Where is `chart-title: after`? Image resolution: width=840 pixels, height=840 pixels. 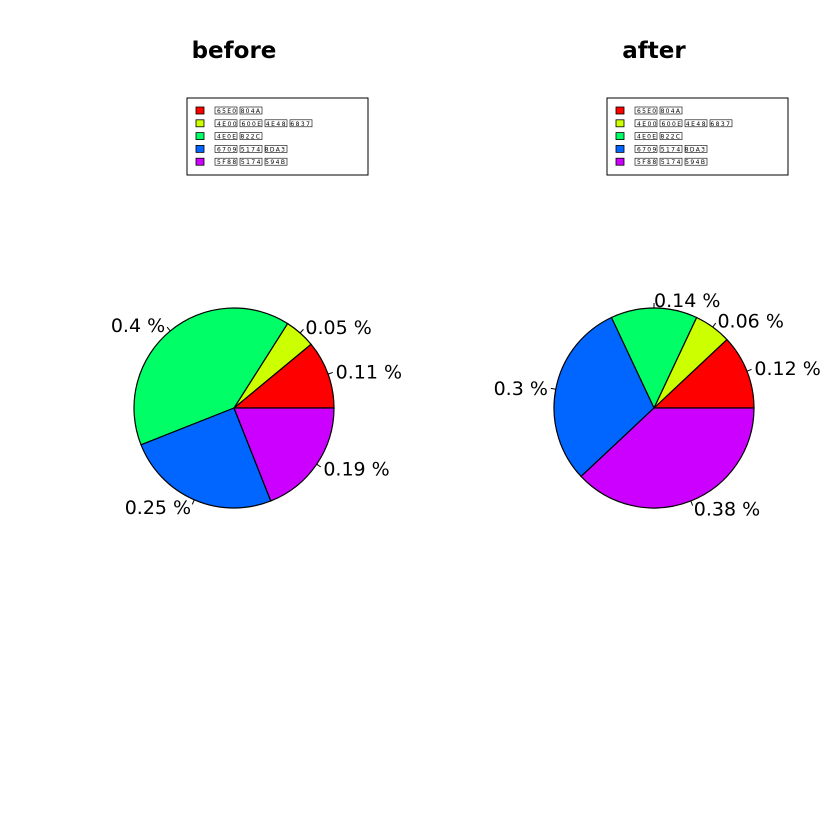 chart-title: after is located at coordinates (654, 51).